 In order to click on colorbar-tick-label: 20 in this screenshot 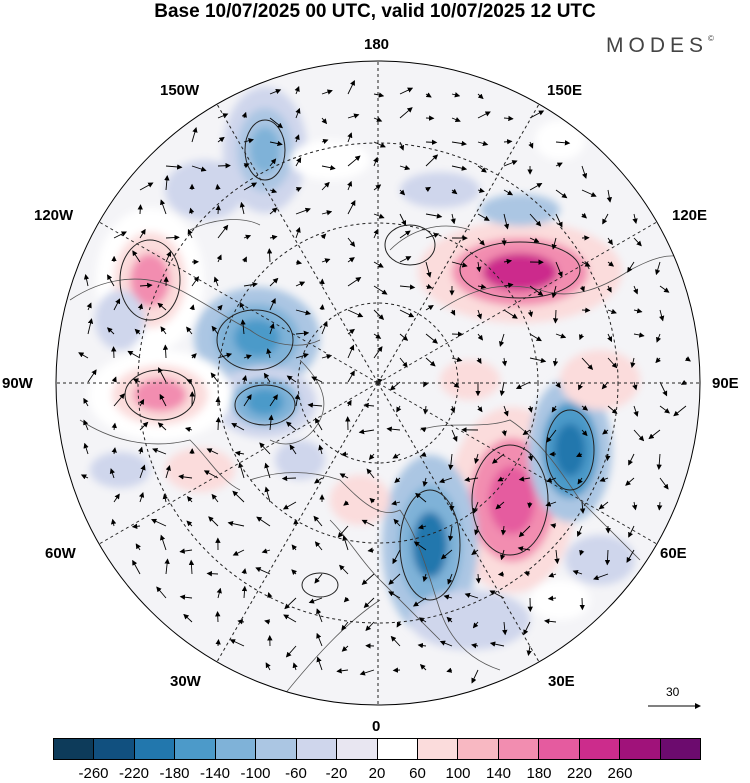, I will do `click(377, 773)`.